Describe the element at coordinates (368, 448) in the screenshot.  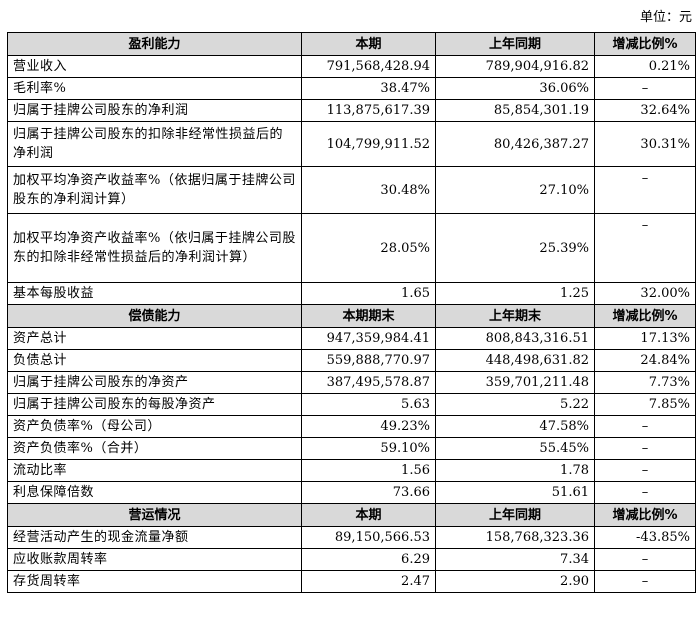
I see `current-value: 59.10%` at that location.